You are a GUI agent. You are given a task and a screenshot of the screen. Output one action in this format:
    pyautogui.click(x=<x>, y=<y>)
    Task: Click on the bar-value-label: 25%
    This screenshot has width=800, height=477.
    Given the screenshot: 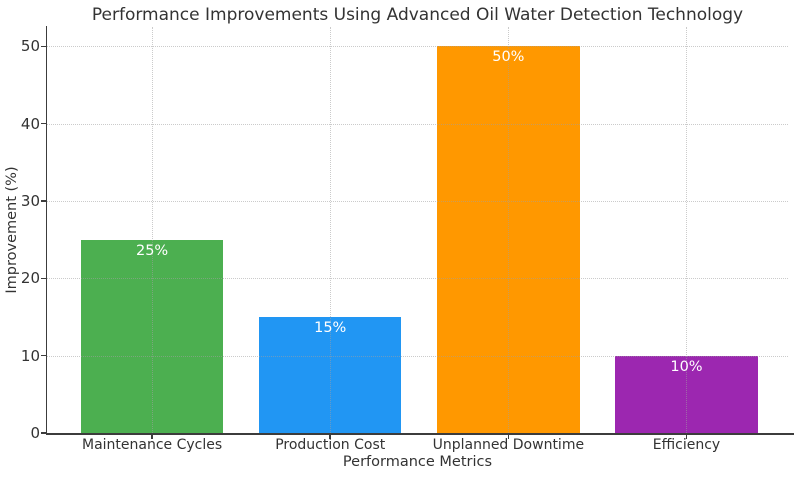 What is the action you would take?
    pyautogui.click(x=152, y=250)
    